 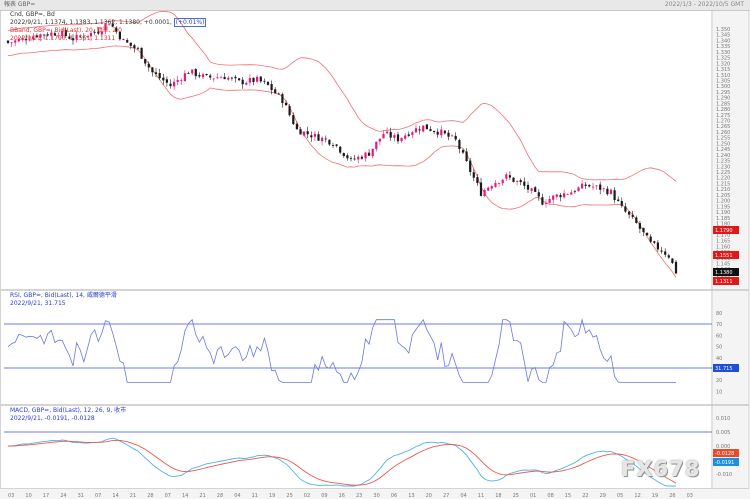 I want to click on price-tag, so click(x=726, y=255).